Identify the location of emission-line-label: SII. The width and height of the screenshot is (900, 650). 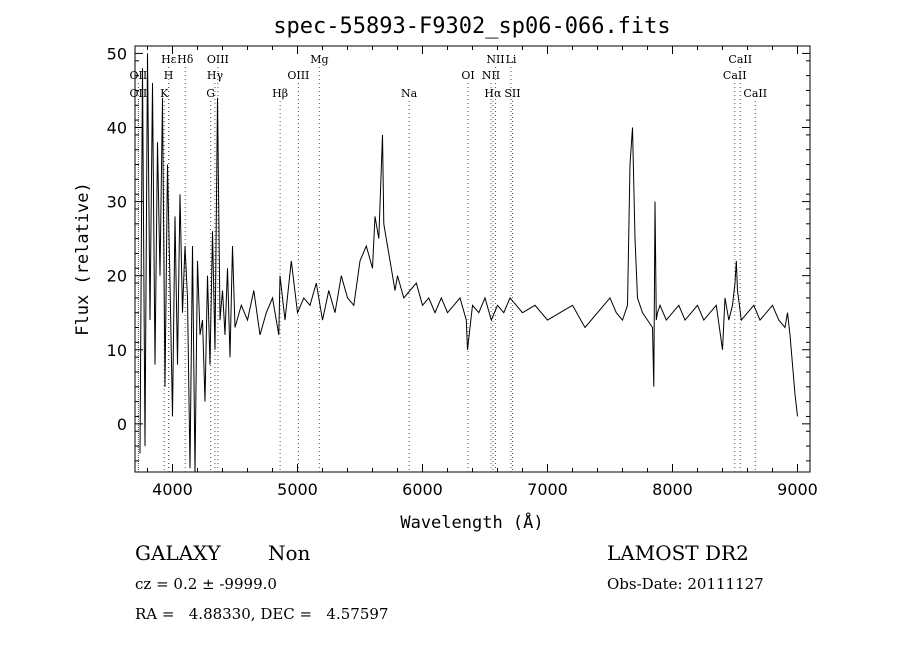
(512, 93).